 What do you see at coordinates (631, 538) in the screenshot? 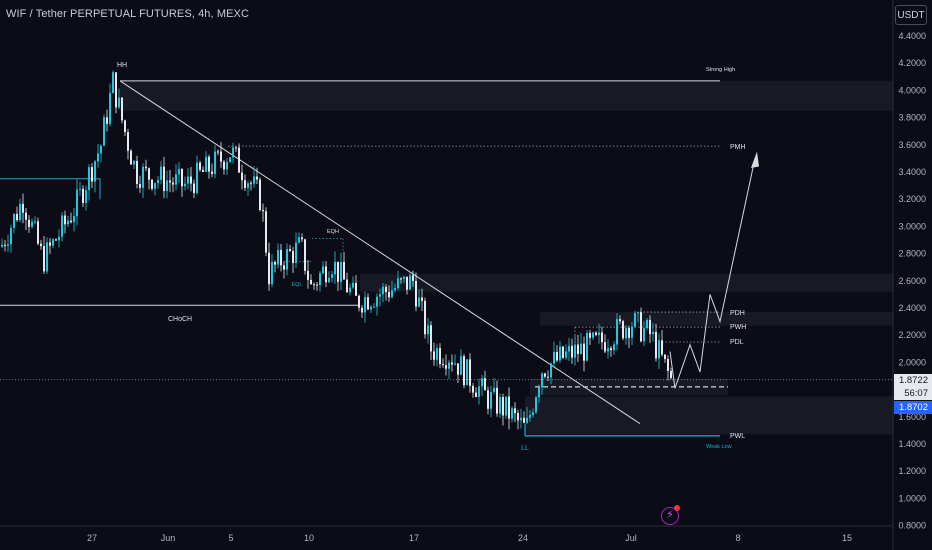
I see `x-tick-label: Jul` at bounding box center [631, 538].